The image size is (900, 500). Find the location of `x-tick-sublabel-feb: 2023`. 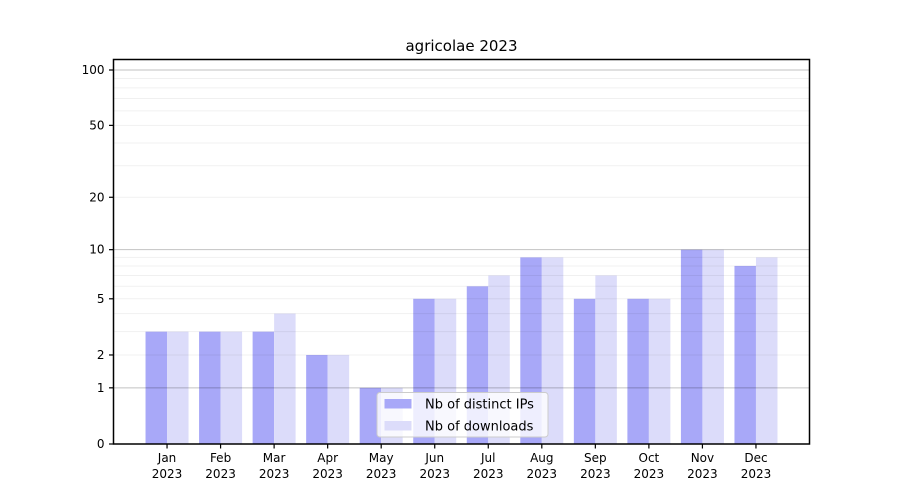

x-tick-sublabel-feb: 2023 is located at coordinates (220, 474).